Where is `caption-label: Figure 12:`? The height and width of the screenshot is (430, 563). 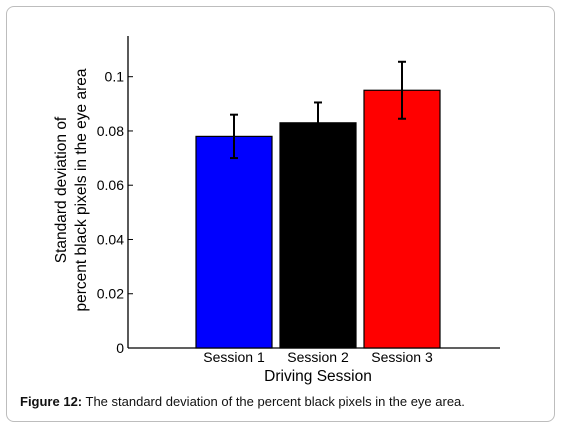 caption-label: Figure 12: is located at coordinates (51, 401).